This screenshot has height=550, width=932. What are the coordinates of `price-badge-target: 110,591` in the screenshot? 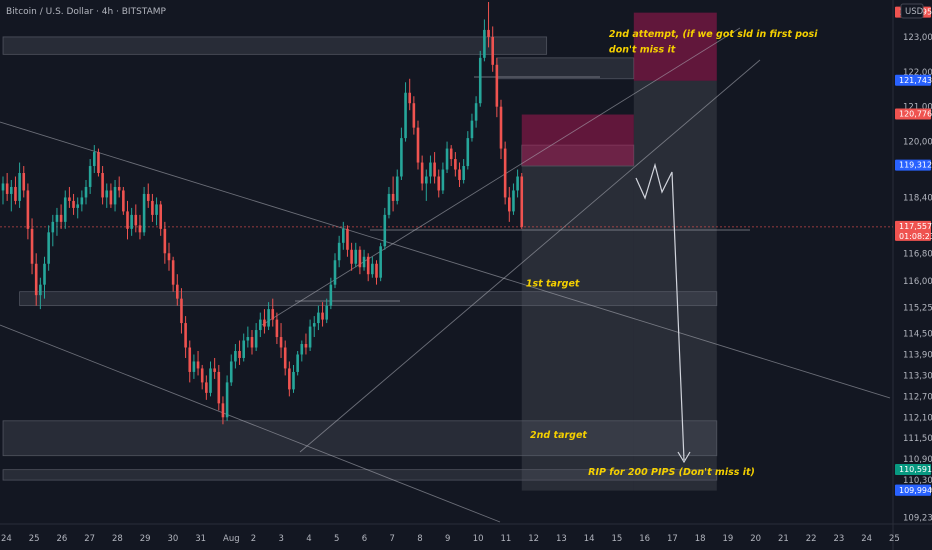 It's located at (913, 469).